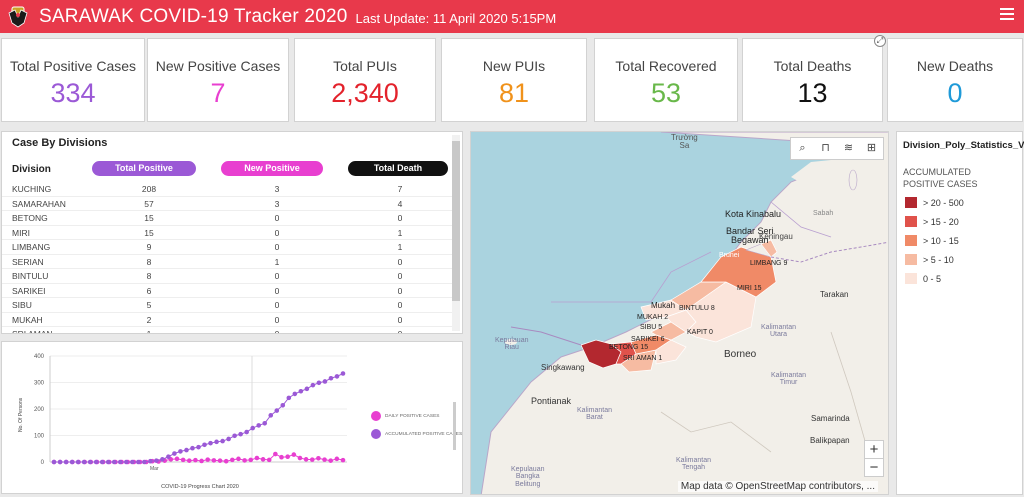 This screenshot has width=1024, height=497. What do you see at coordinates (802, 148) in the screenshot?
I see `map-search-icon: ⌕` at bounding box center [802, 148].